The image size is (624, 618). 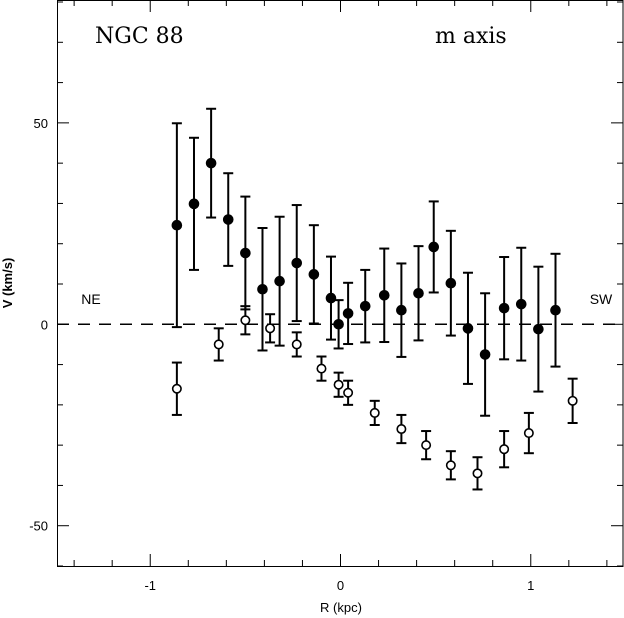 What do you see at coordinates (471, 36) in the screenshot?
I see `chart-subtitle: m axis` at bounding box center [471, 36].